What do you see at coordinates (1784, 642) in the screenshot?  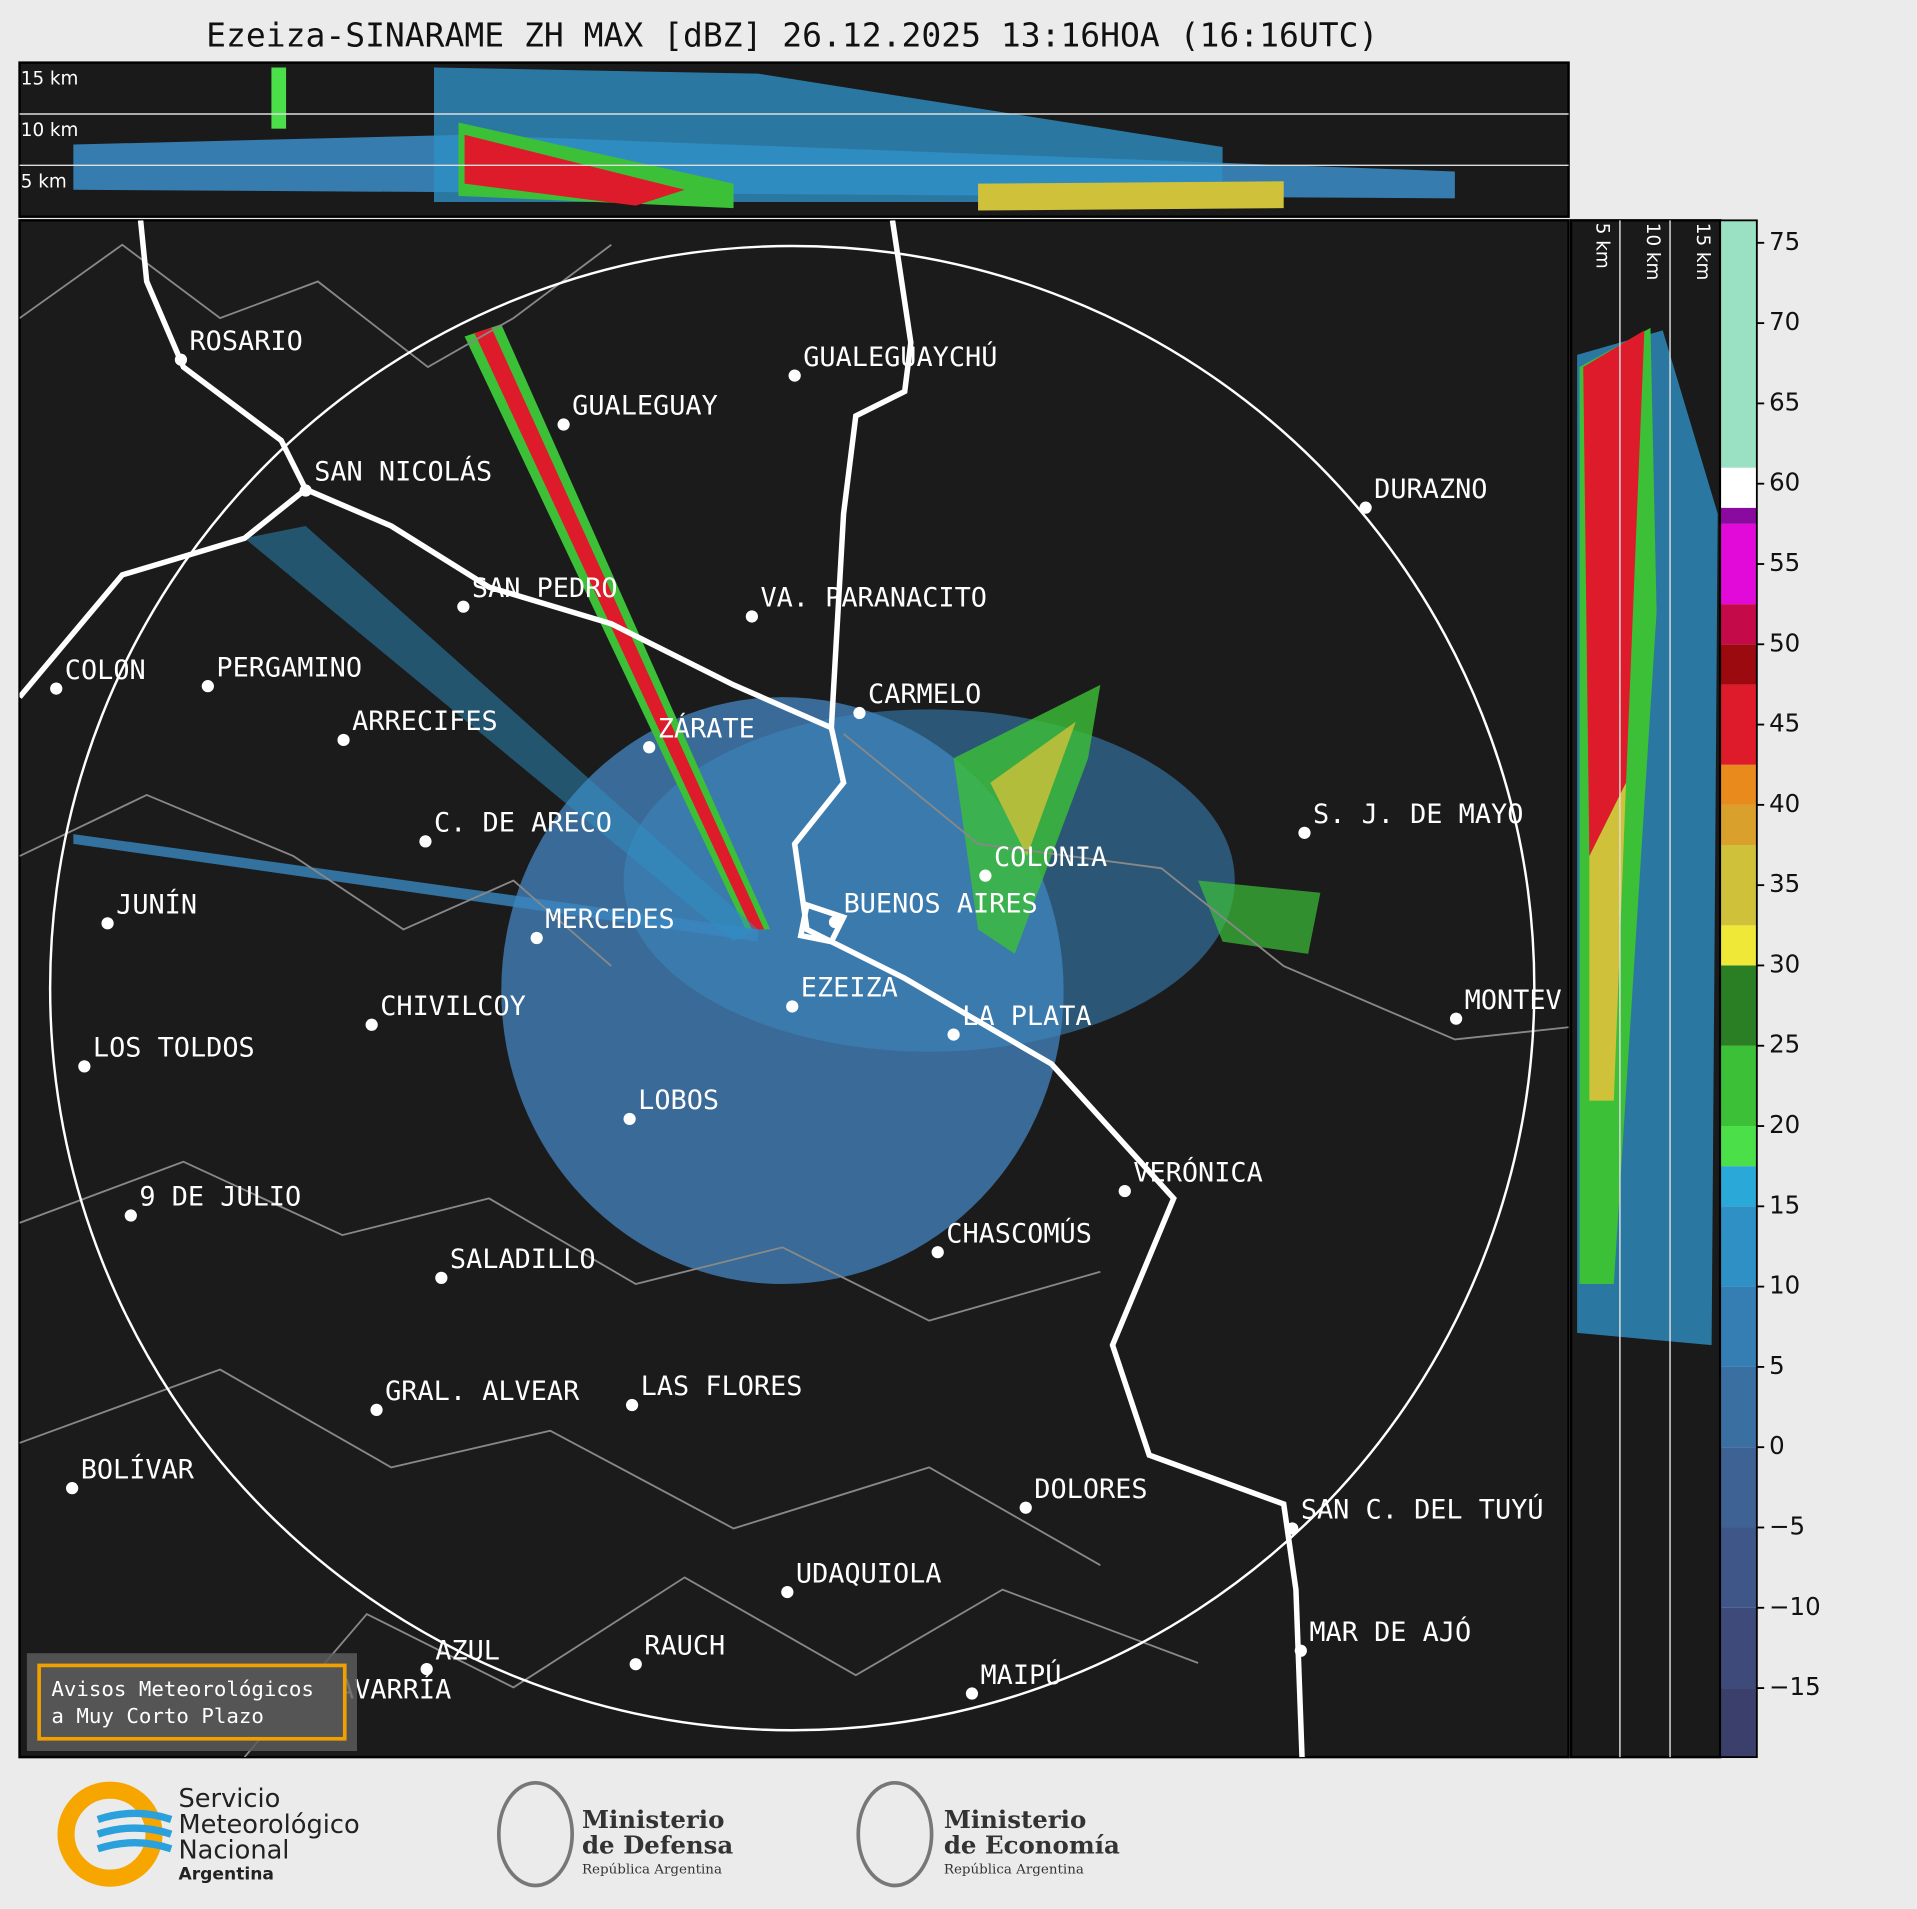 I see `colorbar-tick-label: 50` at bounding box center [1784, 642].